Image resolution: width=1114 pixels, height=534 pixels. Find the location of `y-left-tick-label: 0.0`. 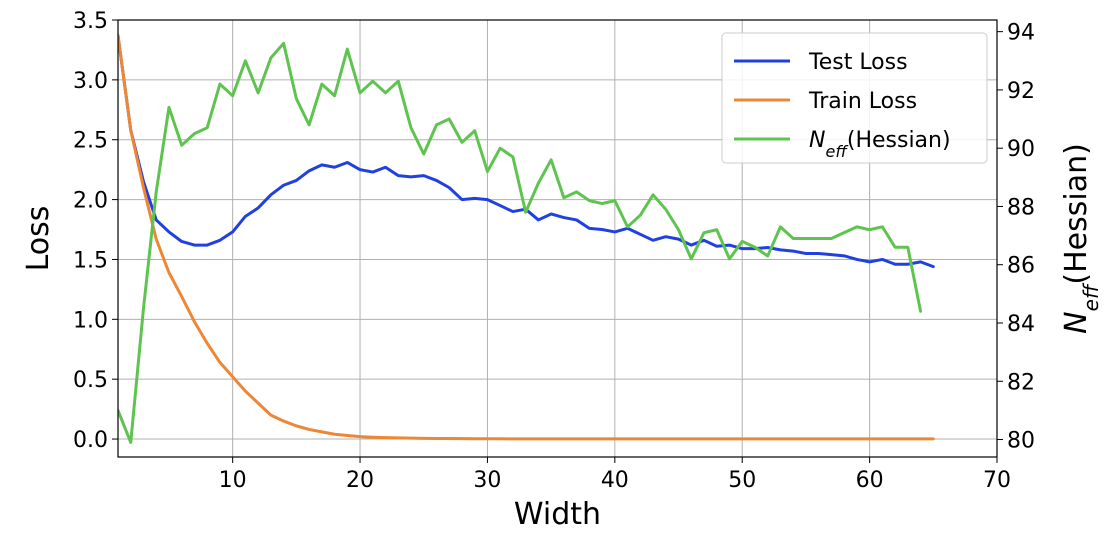

y-left-tick-label: 0.0 is located at coordinates (90, 440).